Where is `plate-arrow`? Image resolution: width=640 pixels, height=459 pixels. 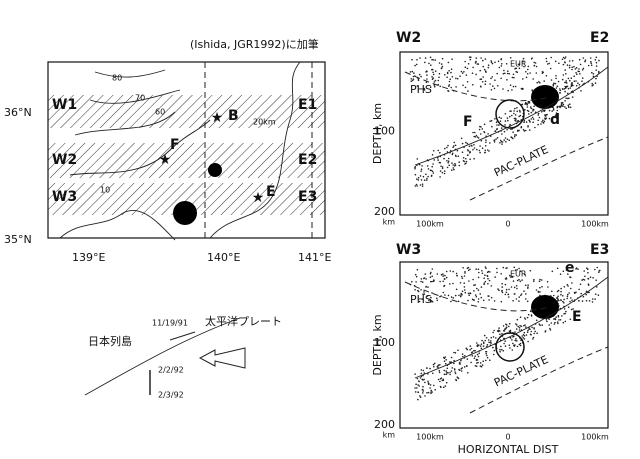
plate-arrow is located at coordinates (222, 358).